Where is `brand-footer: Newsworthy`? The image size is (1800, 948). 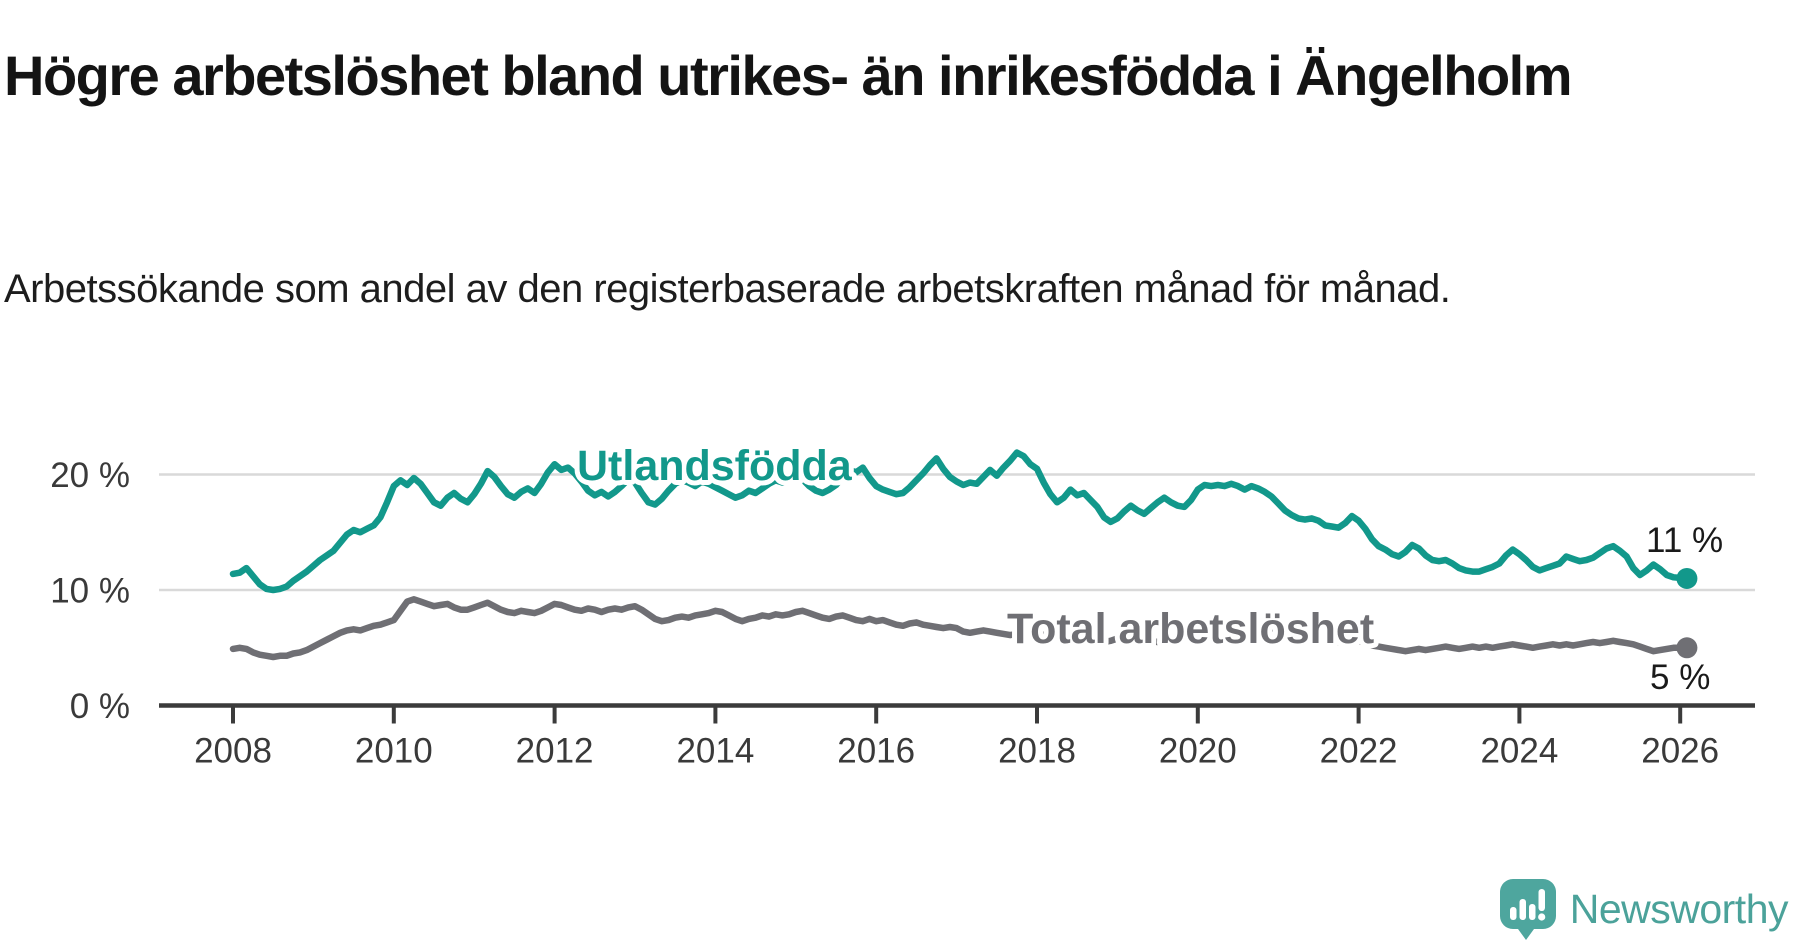 brand-footer: Newsworthy is located at coordinates (1644, 909).